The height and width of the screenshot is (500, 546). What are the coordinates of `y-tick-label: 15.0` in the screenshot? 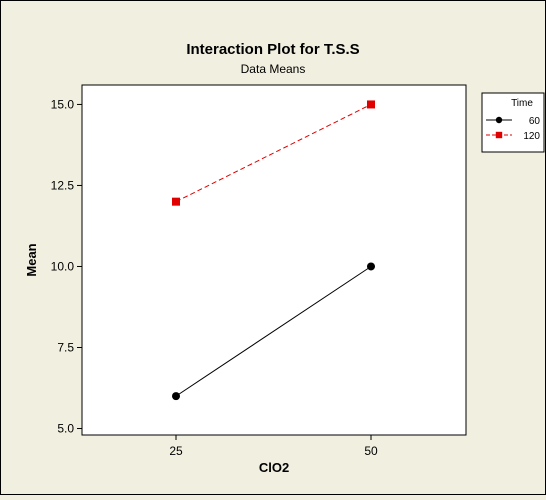 It's located at (63, 104).